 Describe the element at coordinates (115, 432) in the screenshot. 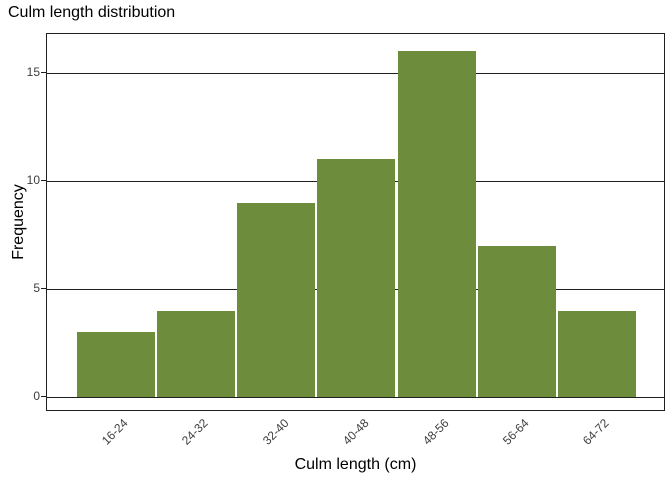

I see `x-tick-label-16-24: 16-24` at that location.